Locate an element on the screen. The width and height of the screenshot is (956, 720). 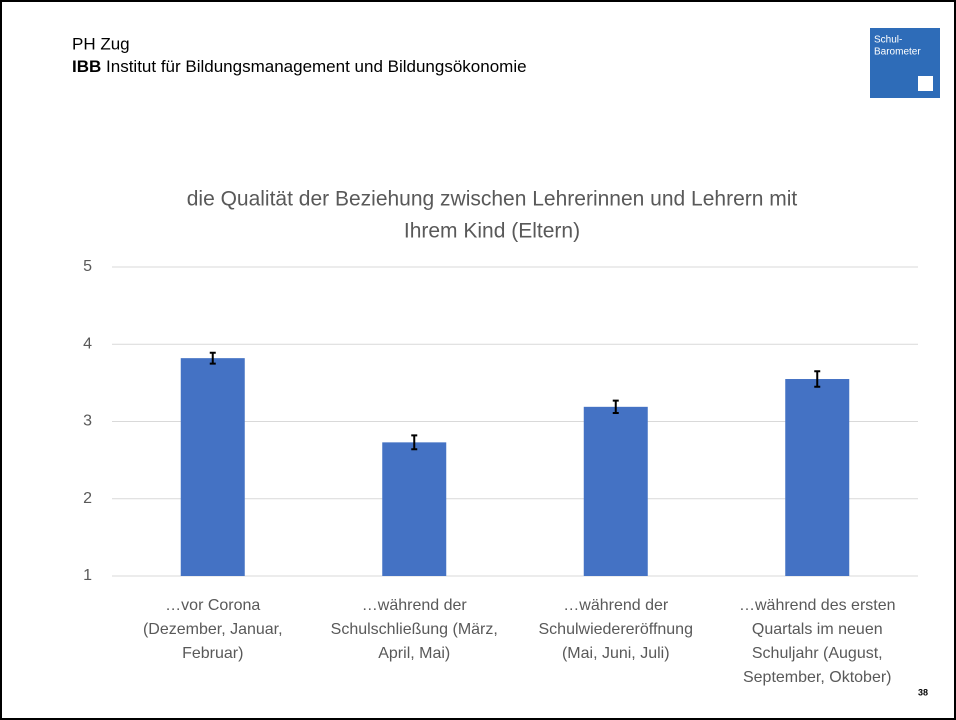
logo-text: Barometer is located at coordinates (897, 52).